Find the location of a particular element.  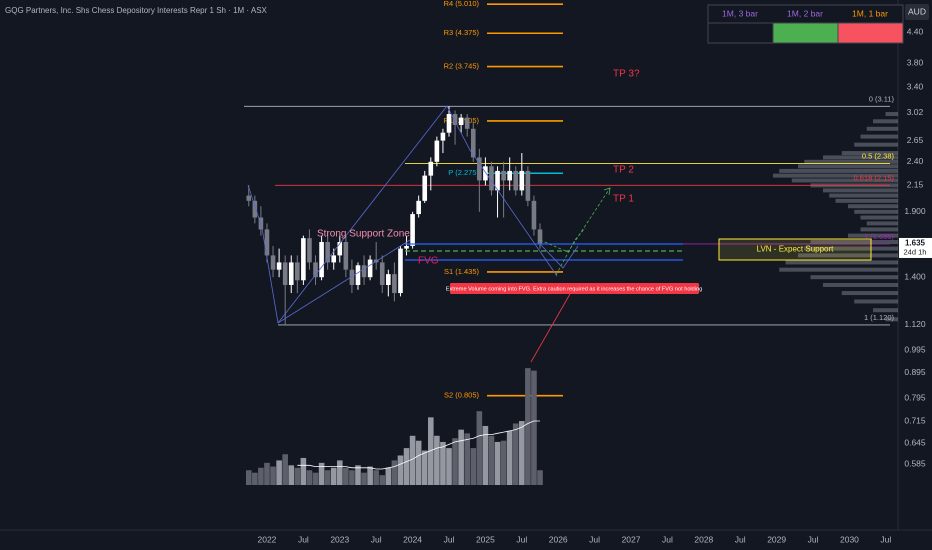

table-header: 1M, 2 bar is located at coordinates (805, 13).